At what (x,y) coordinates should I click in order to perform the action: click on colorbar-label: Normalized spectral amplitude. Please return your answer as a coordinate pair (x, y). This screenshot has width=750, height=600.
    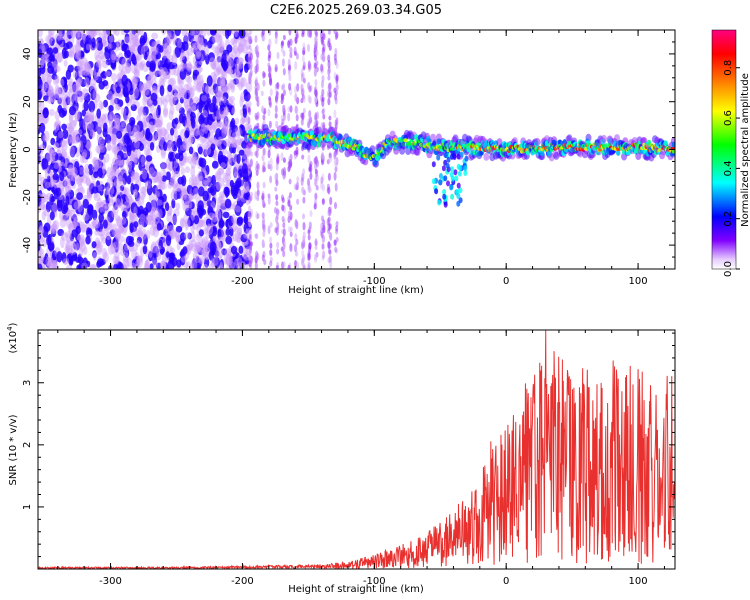
    Looking at the image, I should click on (745, 150).